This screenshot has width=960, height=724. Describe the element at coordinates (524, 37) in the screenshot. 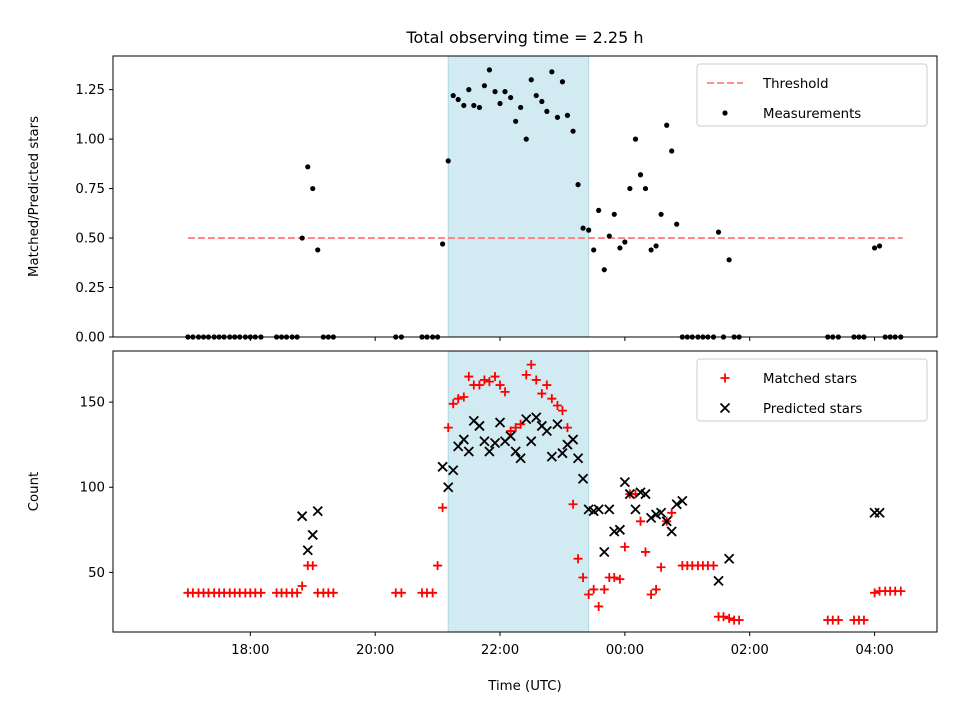

I see `figure-title: Total observing time = 2.25 h` at that location.